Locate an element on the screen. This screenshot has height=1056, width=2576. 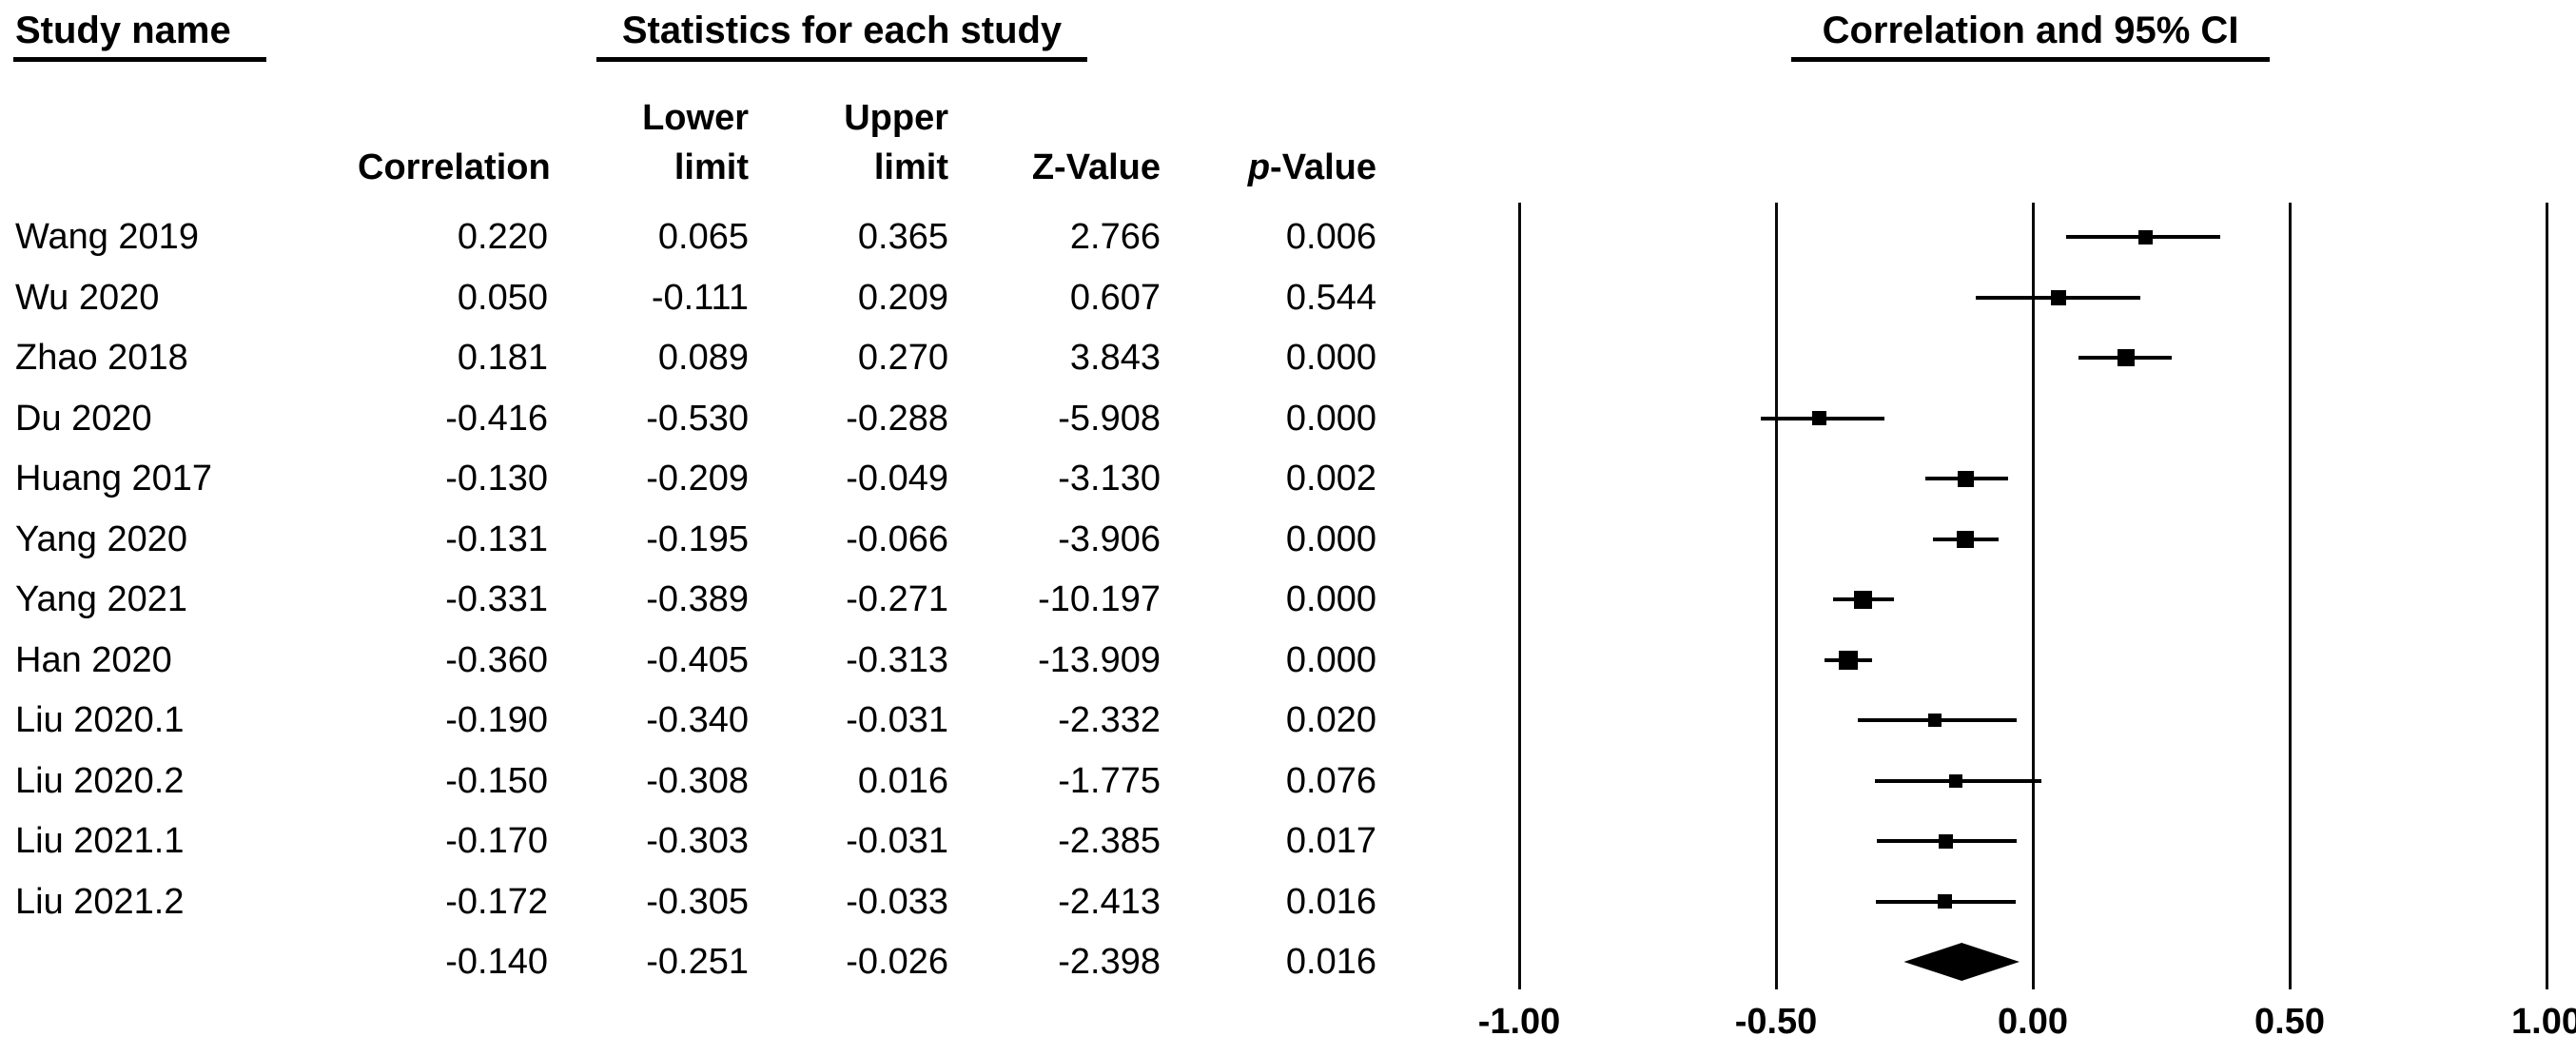
study-row-upper: -0.271 is located at coordinates (897, 599).